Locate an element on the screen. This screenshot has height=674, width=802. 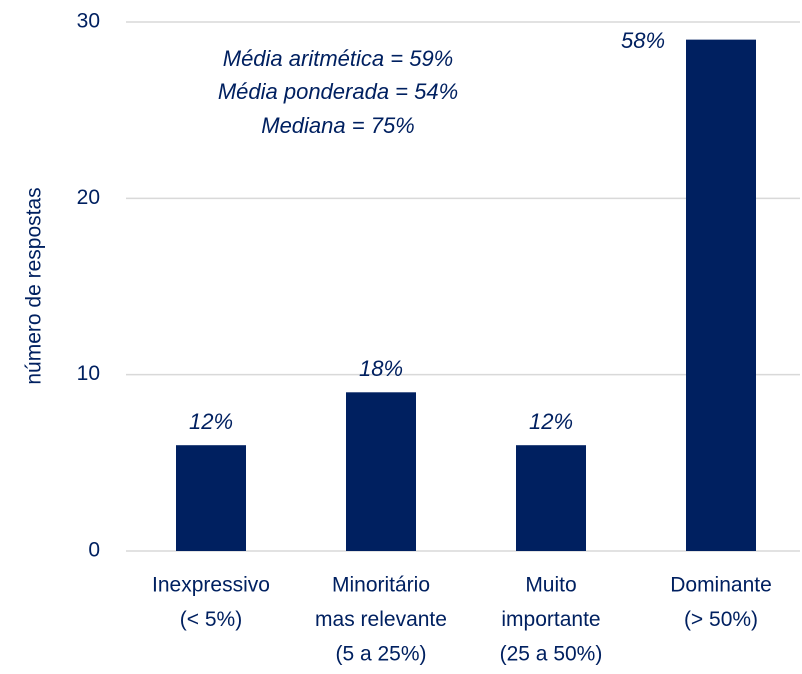
share-label: 58% is located at coordinates (643, 40).